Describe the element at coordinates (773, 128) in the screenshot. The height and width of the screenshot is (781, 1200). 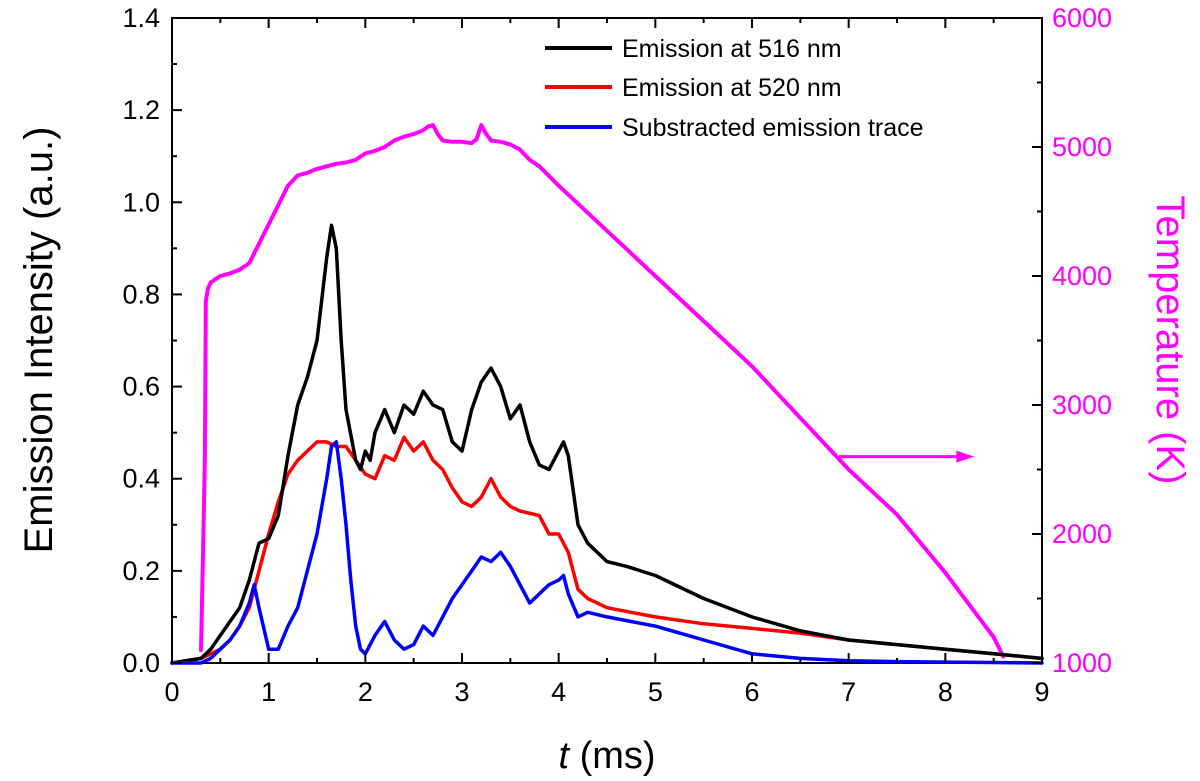
I see `legend-label-subtracted: Substracted emission trace` at that location.